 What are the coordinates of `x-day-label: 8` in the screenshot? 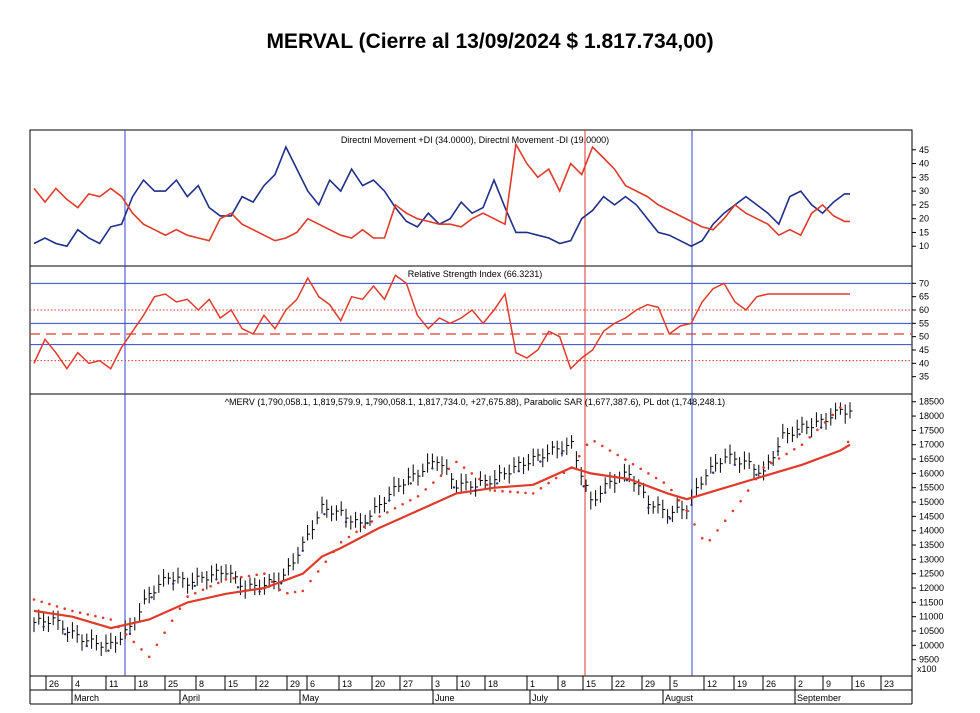 It's located at (201, 684).